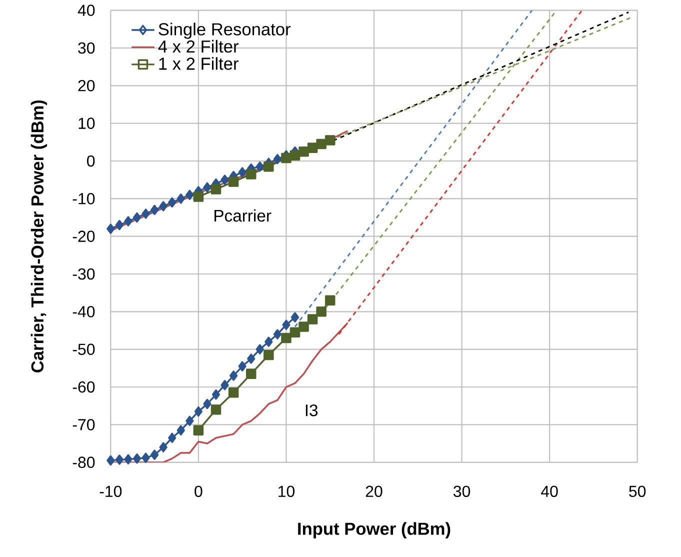 Image resolution: width=681 pixels, height=557 pixels. I want to click on y-tick-label: -70, so click(83, 424).